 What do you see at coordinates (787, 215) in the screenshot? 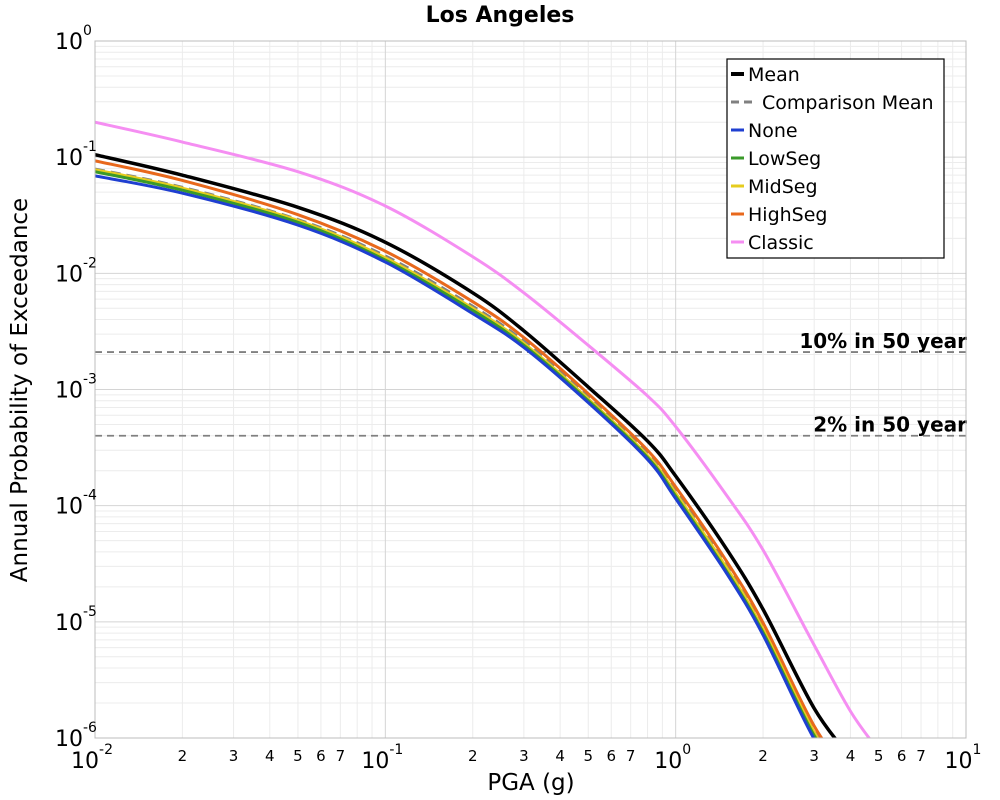
I see `legend-label-highseg: HighSeg` at bounding box center [787, 215].